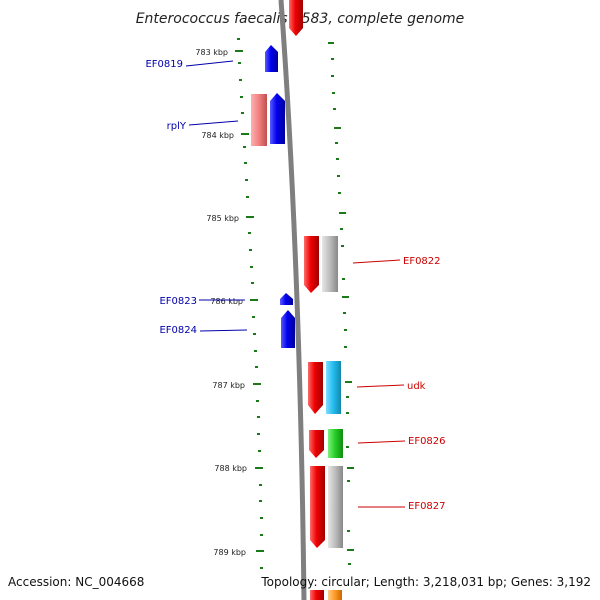 This screenshot has width=600, height=600. I want to click on gene-ef0824-arrow, so click(288, 329).